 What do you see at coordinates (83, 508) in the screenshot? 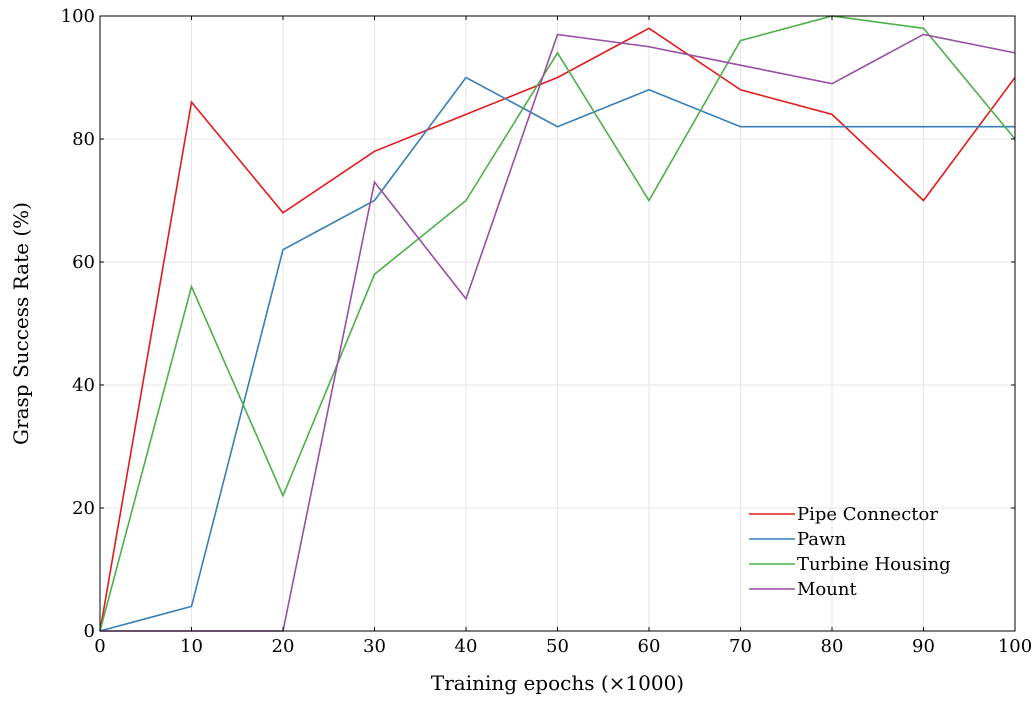
I see `y-tick-label: 20` at bounding box center [83, 508].